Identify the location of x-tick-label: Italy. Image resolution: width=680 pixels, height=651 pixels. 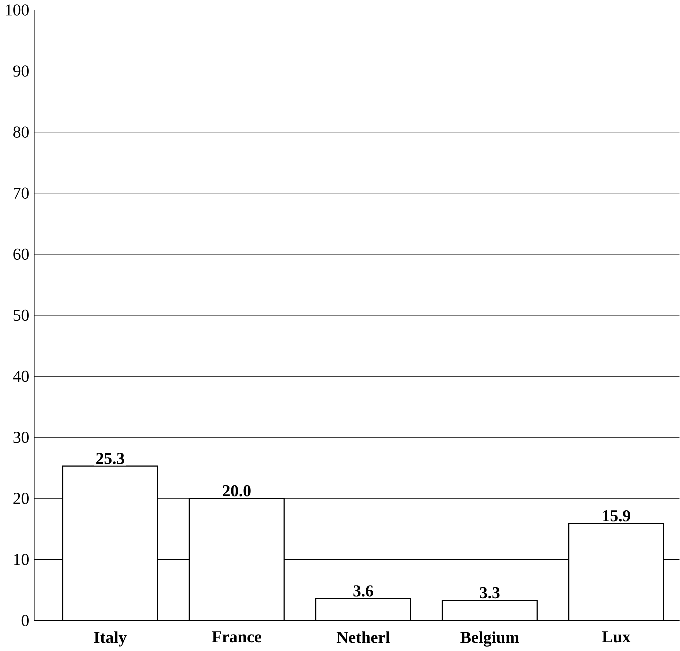
(110, 639).